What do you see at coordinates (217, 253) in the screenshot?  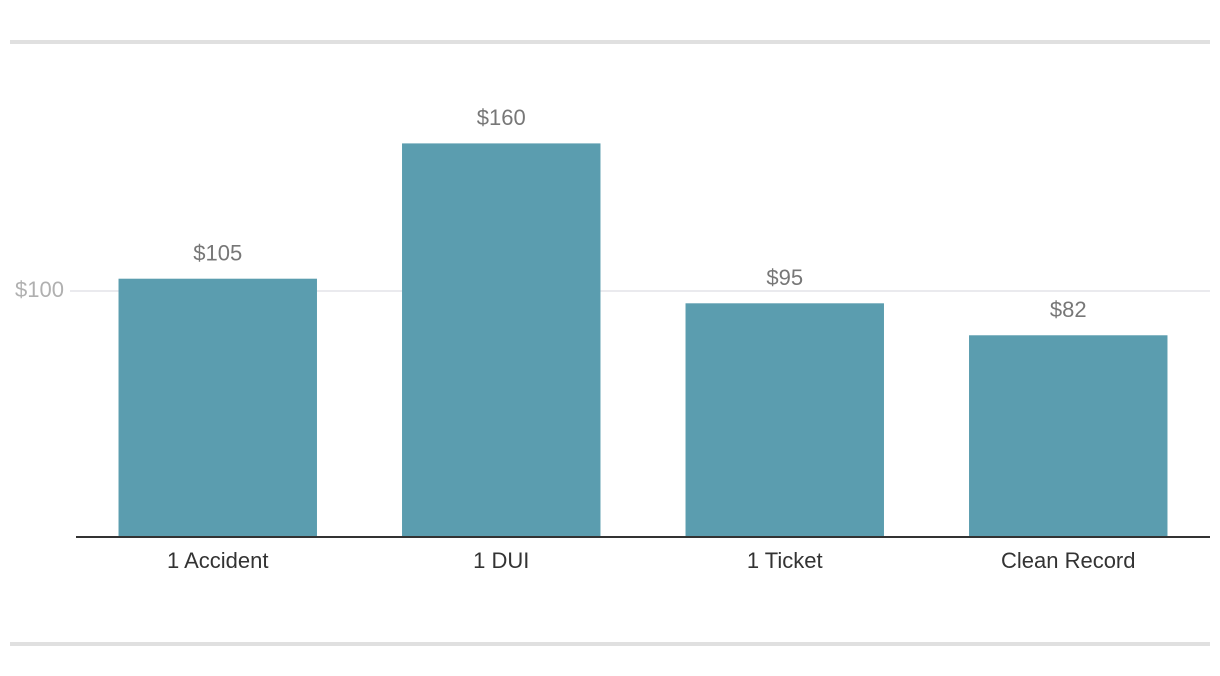 I see `value-label: $105` at bounding box center [217, 253].